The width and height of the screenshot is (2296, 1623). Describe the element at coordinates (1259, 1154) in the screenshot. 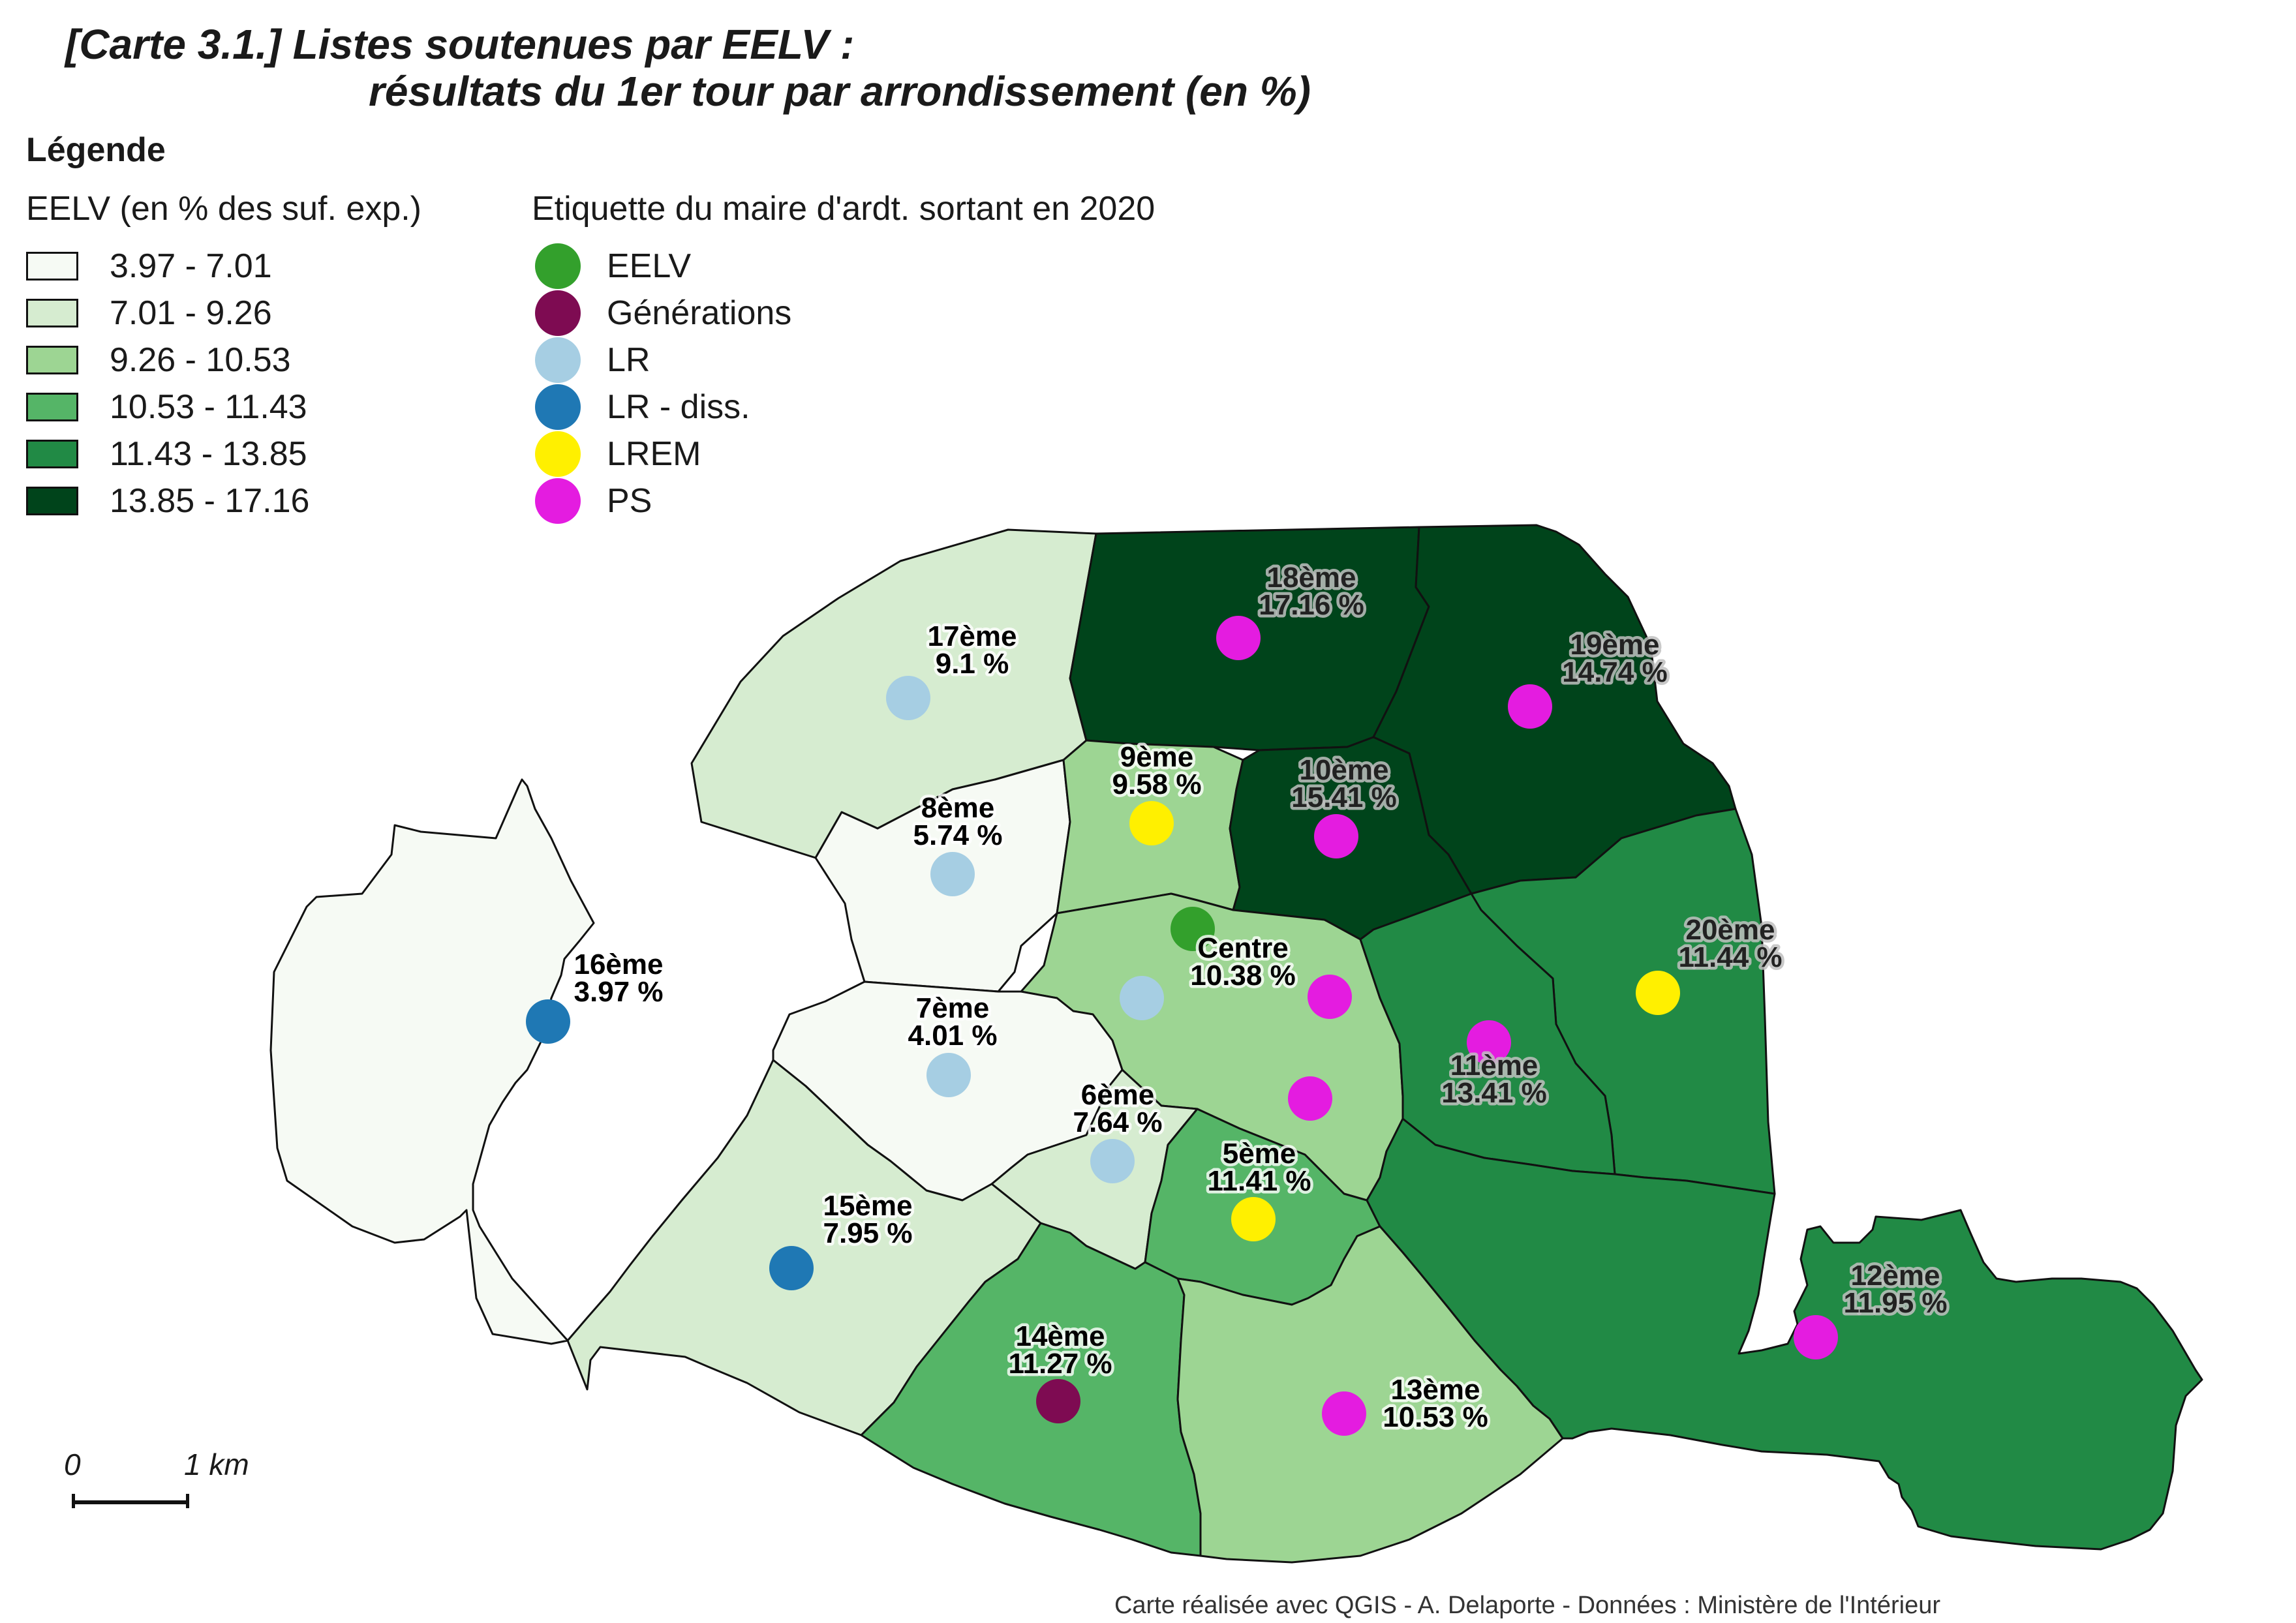

I see `district-name-label: 5ème` at that location.